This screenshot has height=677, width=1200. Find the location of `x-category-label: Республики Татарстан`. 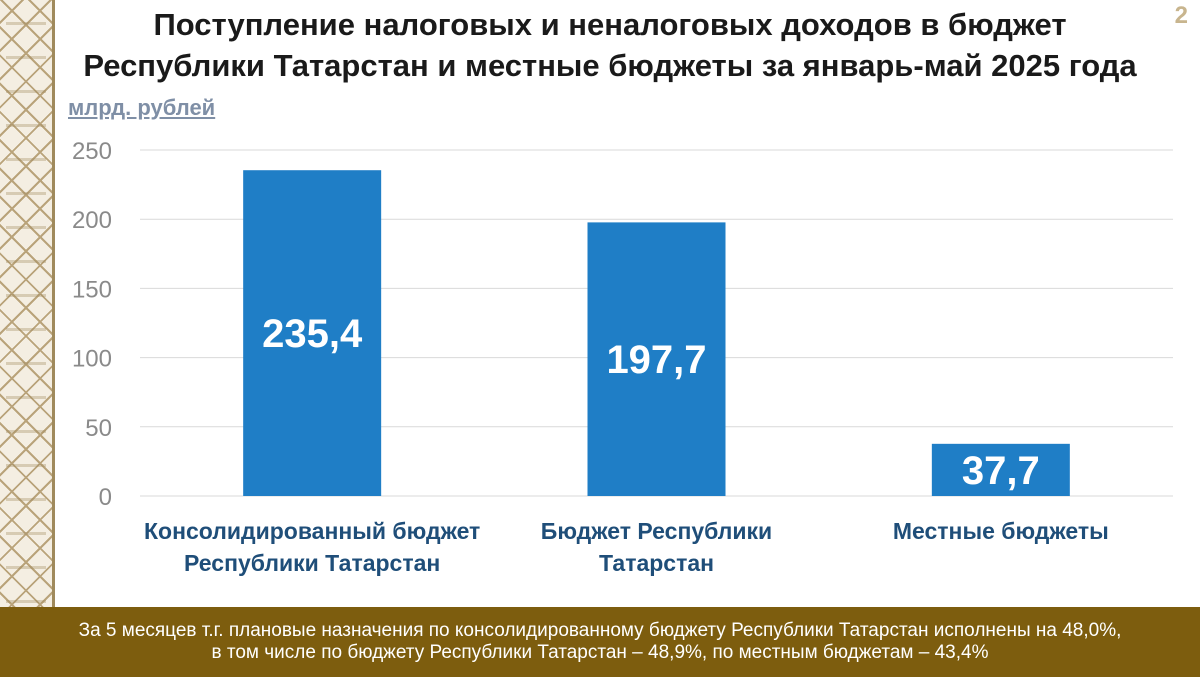

x-category-label: Республики Татарстан is located at coordinates (312, 563).